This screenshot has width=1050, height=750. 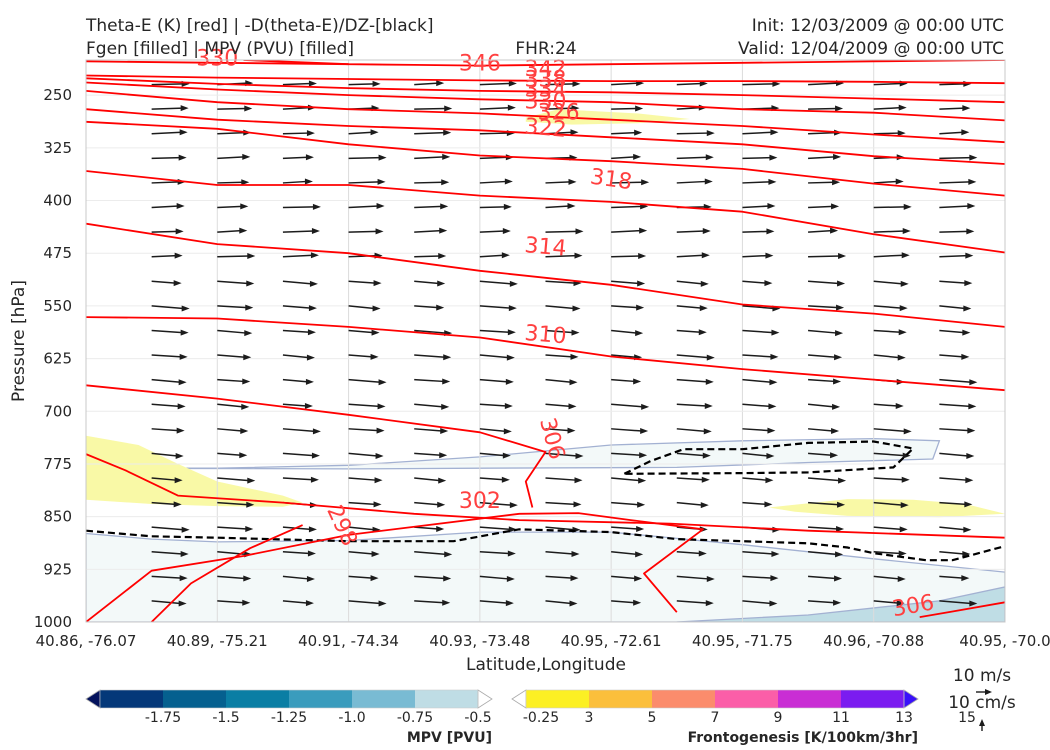 I want to click on colorbar-tick-label: -1.5, so click(x=225, y=718).